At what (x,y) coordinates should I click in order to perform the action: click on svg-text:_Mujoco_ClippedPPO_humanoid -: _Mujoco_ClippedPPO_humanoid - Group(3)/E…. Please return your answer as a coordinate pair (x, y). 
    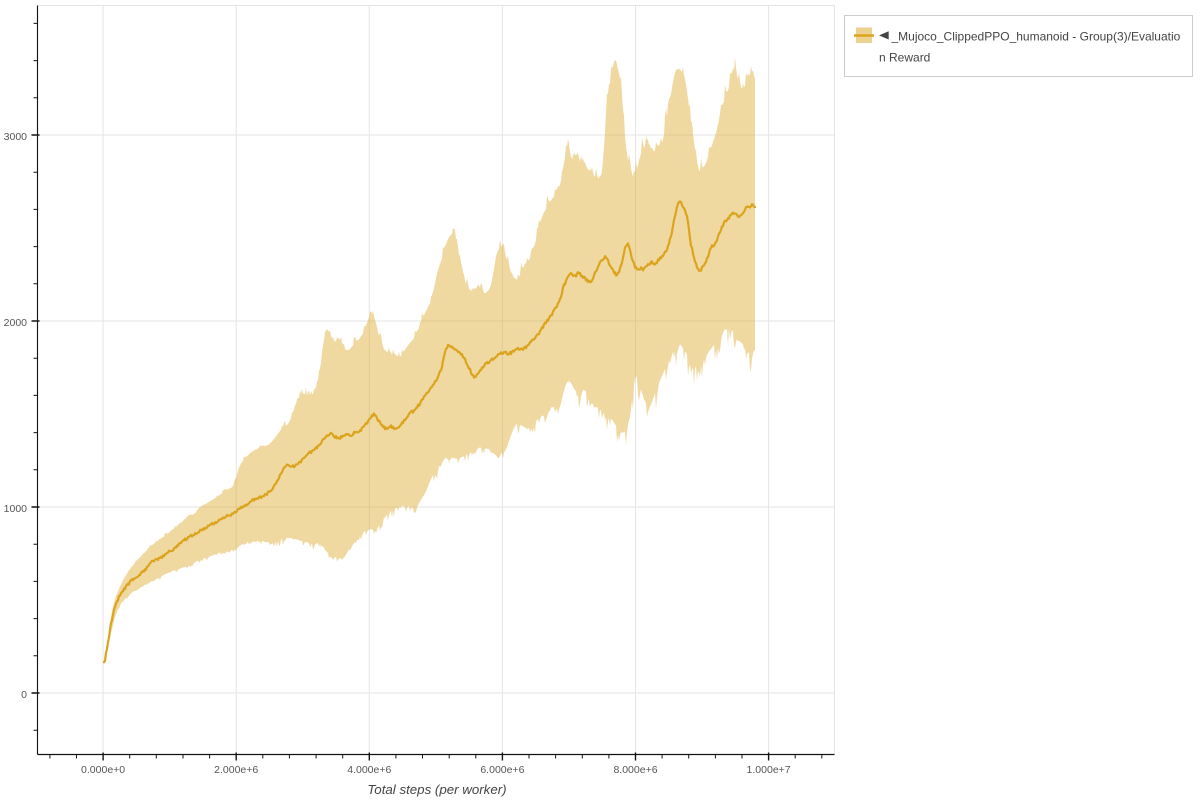
    Looking at the image, I should click on (1036, 37).